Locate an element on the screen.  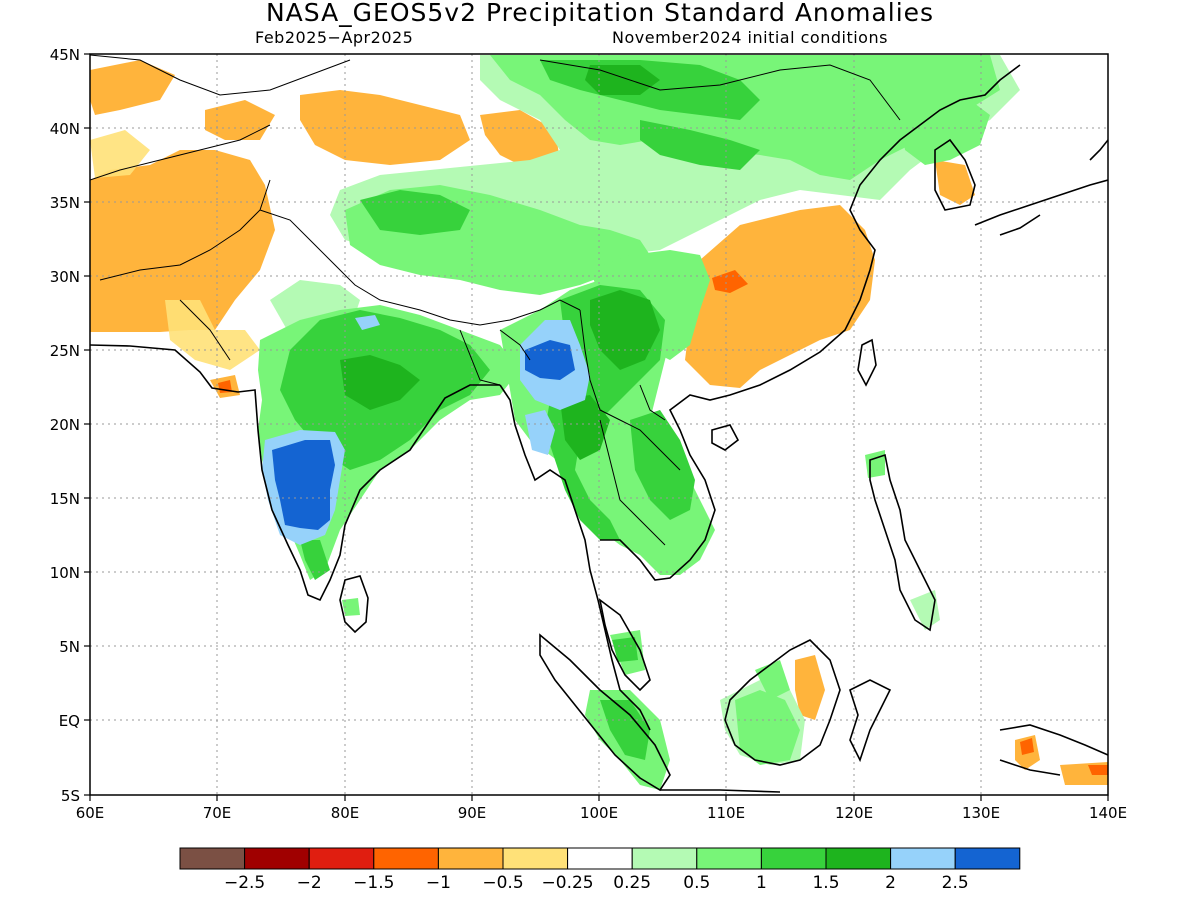
colorbar-label: −2.5 is located at coordinates (244, 883).